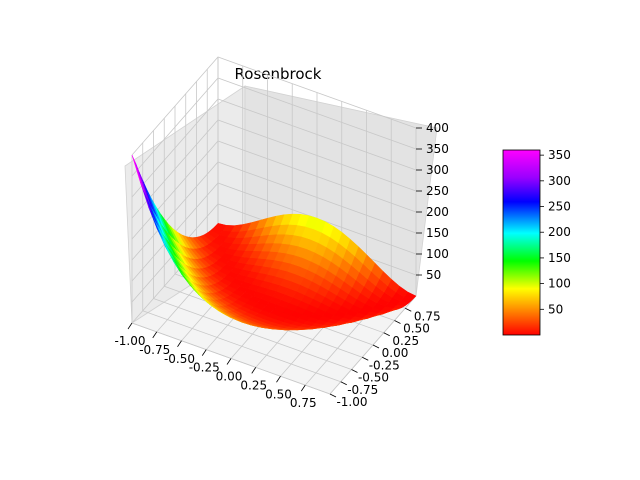 The height and width of the screenshot is (480, 640). What do you see at coordinates (278, 394) in the screenshot?
I see `x-tick-label: 0.50` at bounding box center [278, 394].